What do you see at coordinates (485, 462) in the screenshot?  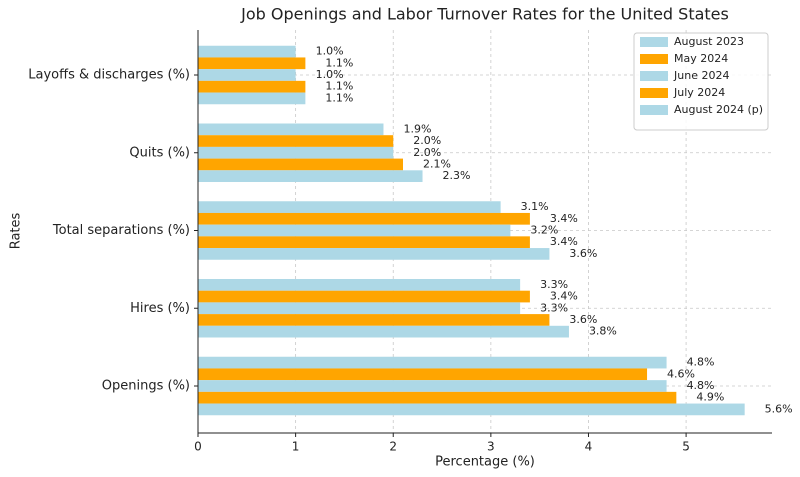 I see `x-axis-label: Percentage (%)` at bounding box center [485, 462].